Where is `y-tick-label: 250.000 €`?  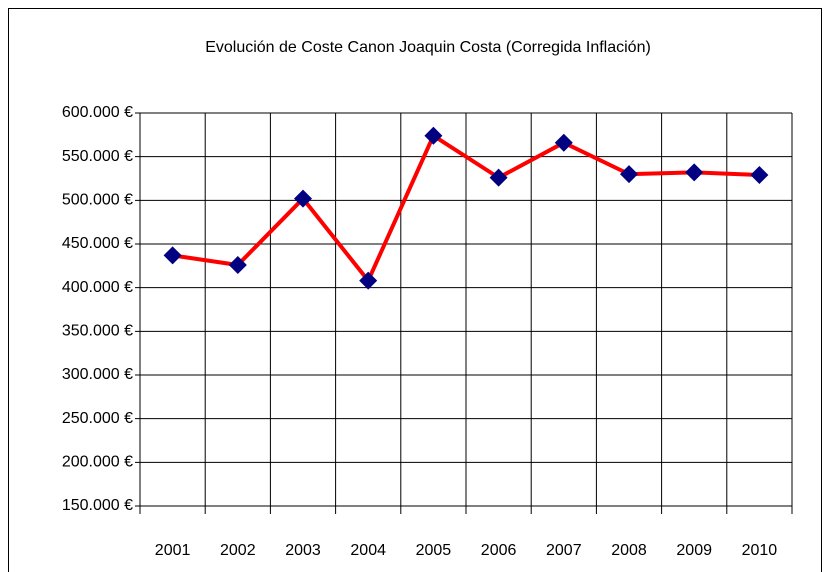 y-tick-label: 250.000 € is located at coordinates (97, 418).